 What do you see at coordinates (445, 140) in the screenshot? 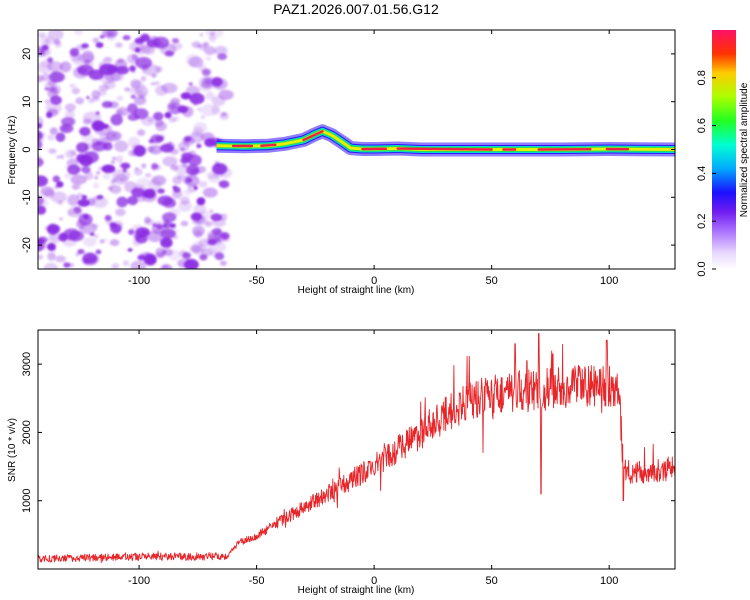
I see `spectrogram-ridge` at bounding box center [445, 140].